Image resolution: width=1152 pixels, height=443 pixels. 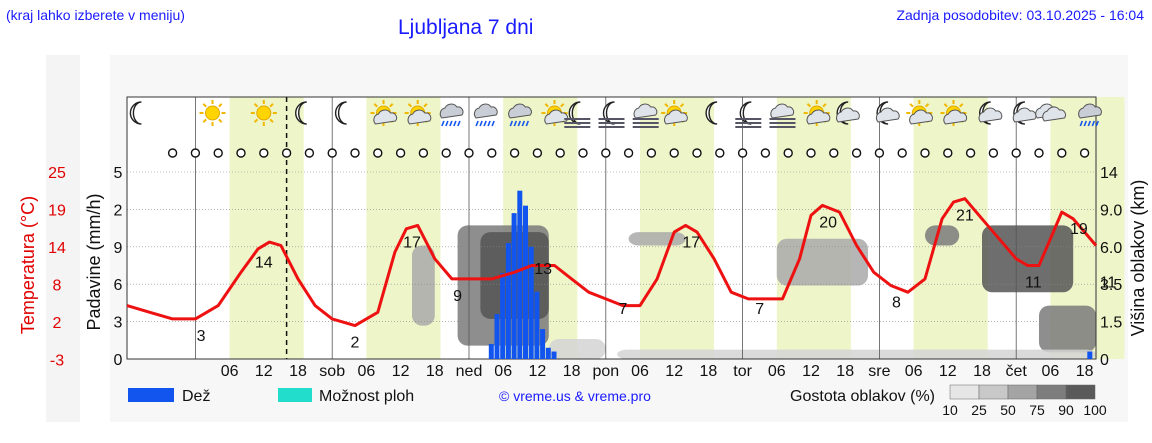 I want to click on temperature-label: 14, so click(x=264, y=262).